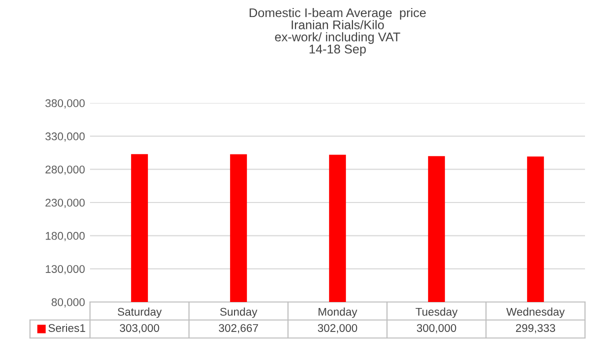  I want to click on y-tick-label: 180,000, so click(65, 237).